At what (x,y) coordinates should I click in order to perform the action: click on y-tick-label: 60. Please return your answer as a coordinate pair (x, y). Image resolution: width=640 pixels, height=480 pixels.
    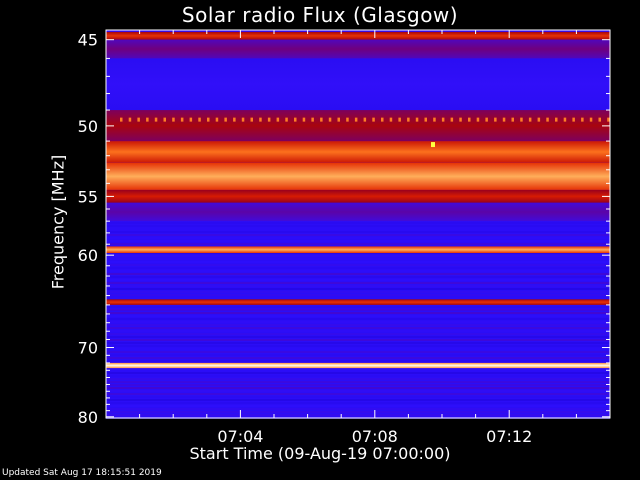
    Looking at the image, I should click on (88, 255).